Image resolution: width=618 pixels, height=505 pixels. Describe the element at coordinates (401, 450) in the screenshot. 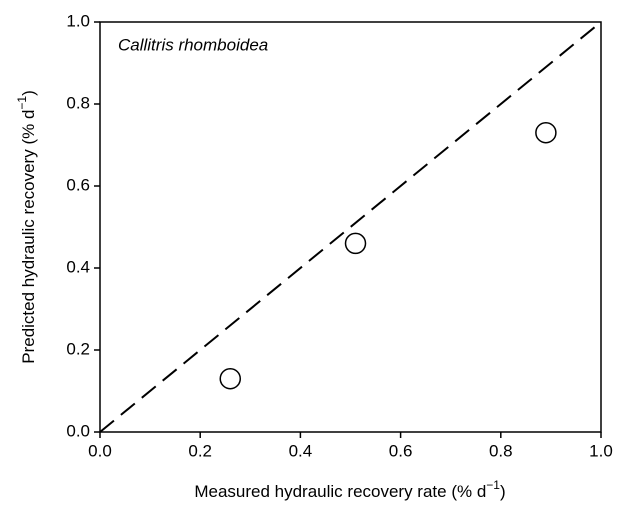

I see `x-tick-label: 0.6` at that location.